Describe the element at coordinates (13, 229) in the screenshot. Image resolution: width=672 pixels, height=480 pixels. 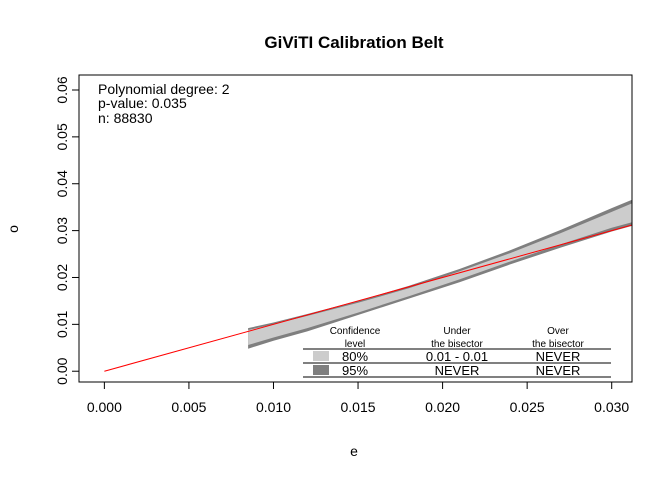
I see `y-axis-label: o` at that location.